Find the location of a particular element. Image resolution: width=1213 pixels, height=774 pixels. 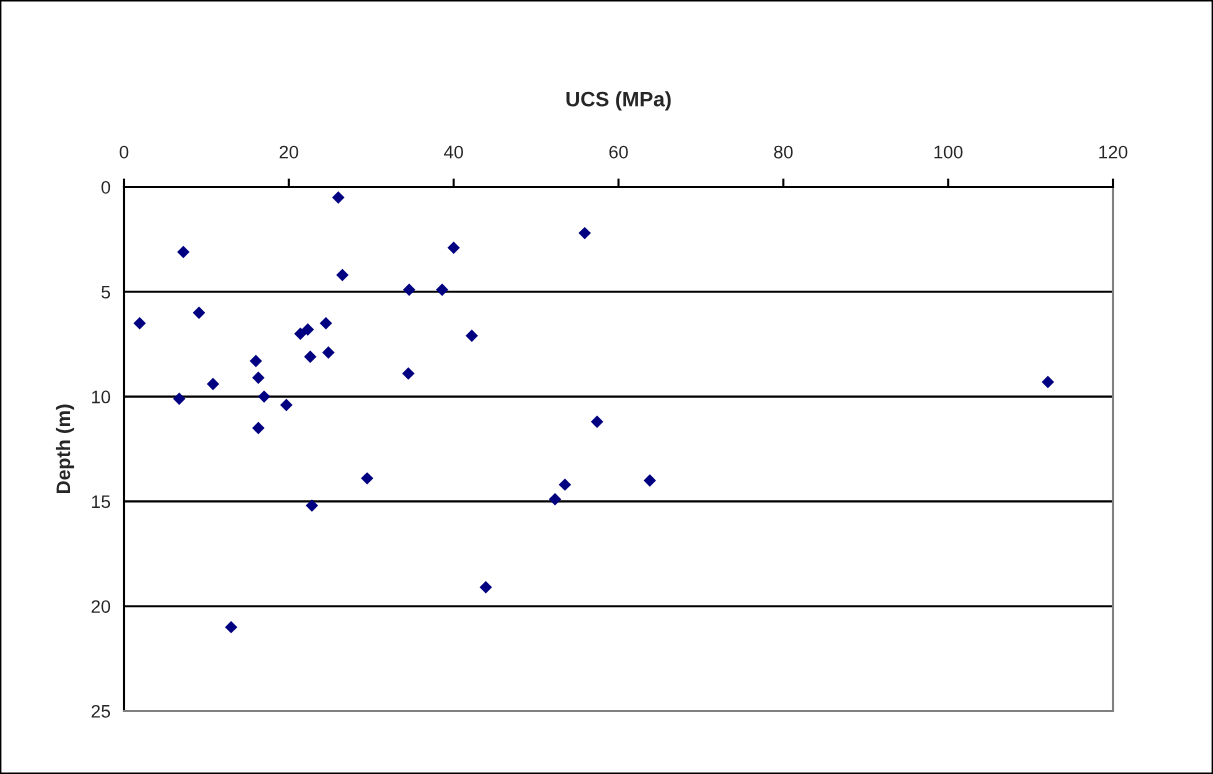

x-tick-label: 120 is located at coordinates (1113, 152).